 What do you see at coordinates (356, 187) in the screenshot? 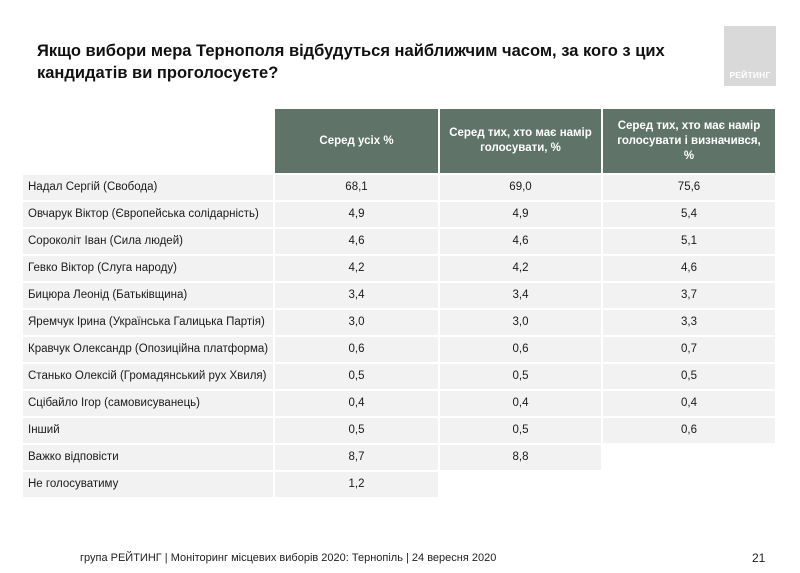
I see `value-all: 68,1` at bounding box center [356, 187].